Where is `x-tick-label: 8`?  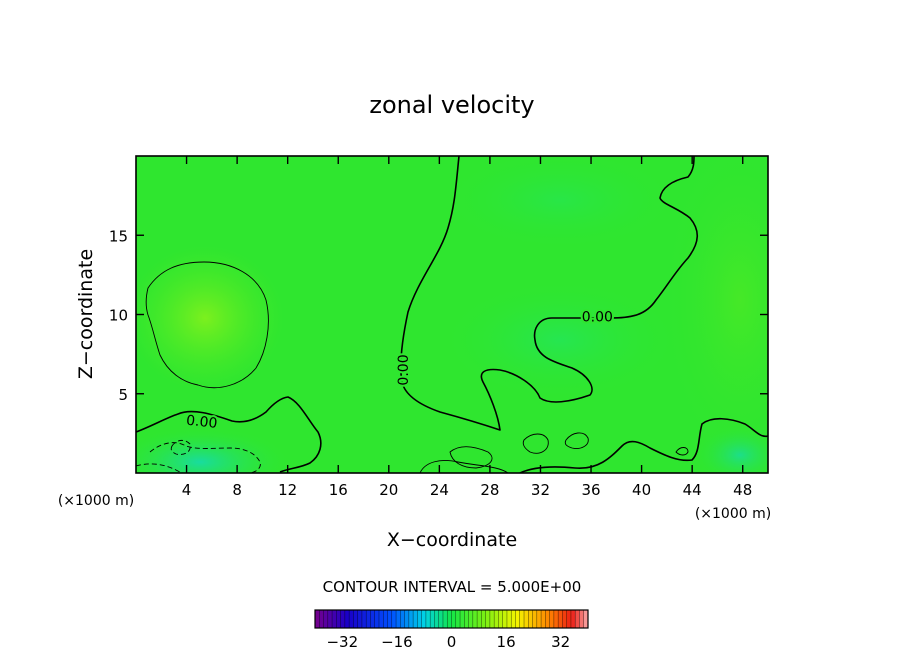
x-tick-label: 8 is located at coordinates (237, 490).